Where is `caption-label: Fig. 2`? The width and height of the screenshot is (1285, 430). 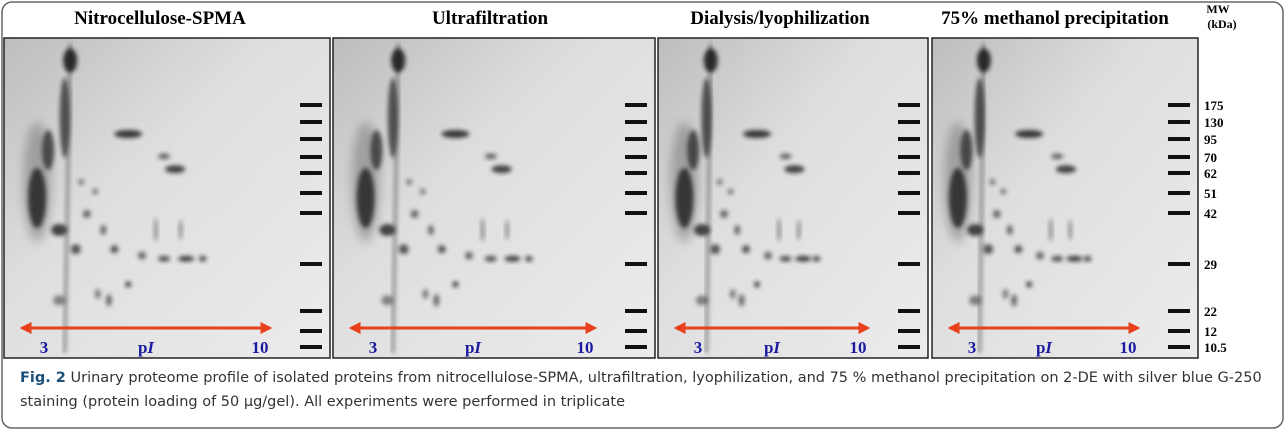 caption-label: Fig. 2 is located at coordinates (43, 378).